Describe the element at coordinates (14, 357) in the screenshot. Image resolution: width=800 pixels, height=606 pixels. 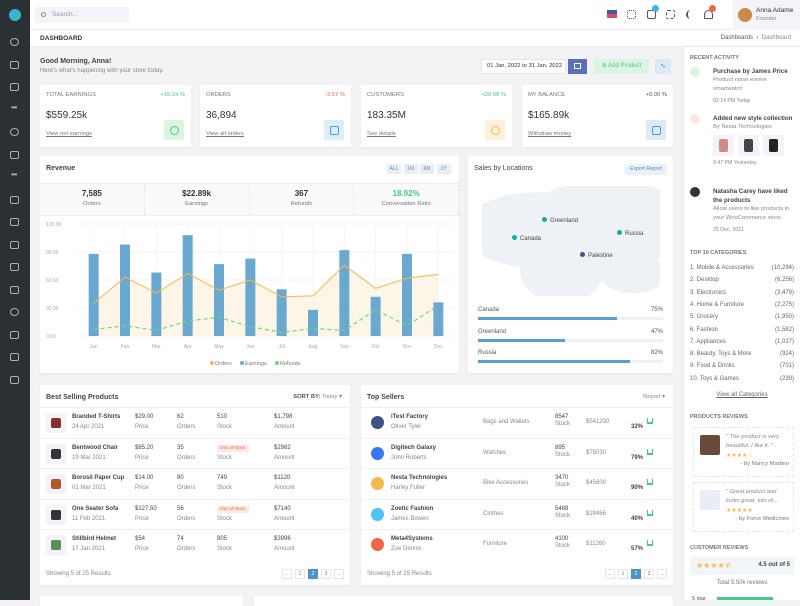
I see `map-icon` at that location.